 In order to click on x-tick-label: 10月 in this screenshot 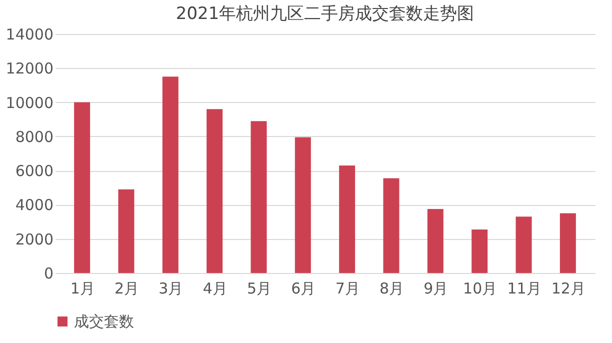, I will do `click(480, 289)`.